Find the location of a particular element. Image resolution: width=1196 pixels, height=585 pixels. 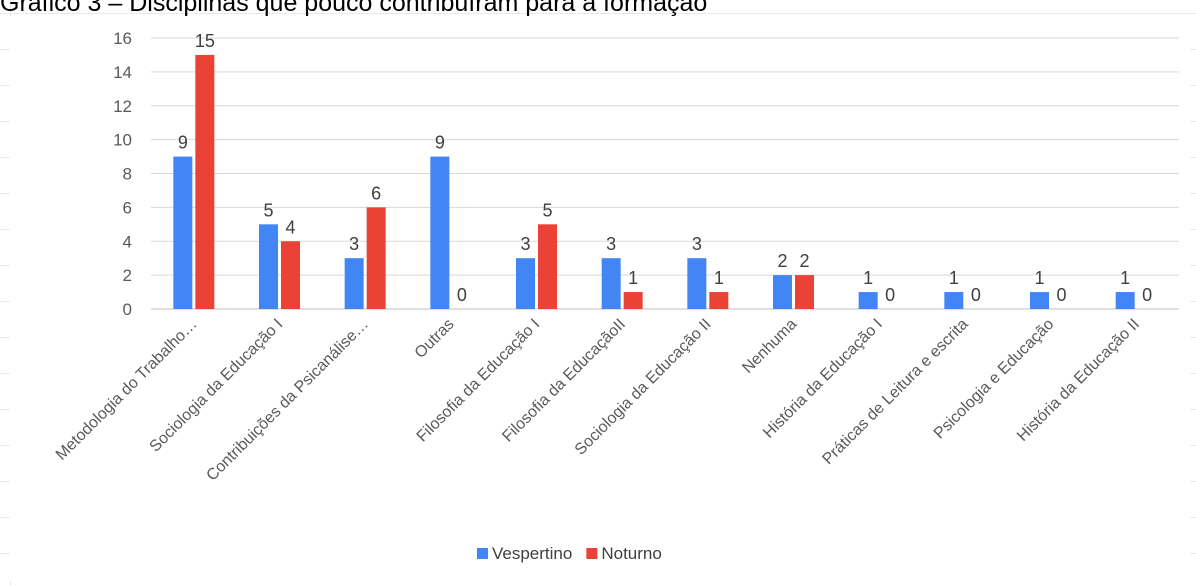

data-label: 15 is located at coordinates (205, 41).